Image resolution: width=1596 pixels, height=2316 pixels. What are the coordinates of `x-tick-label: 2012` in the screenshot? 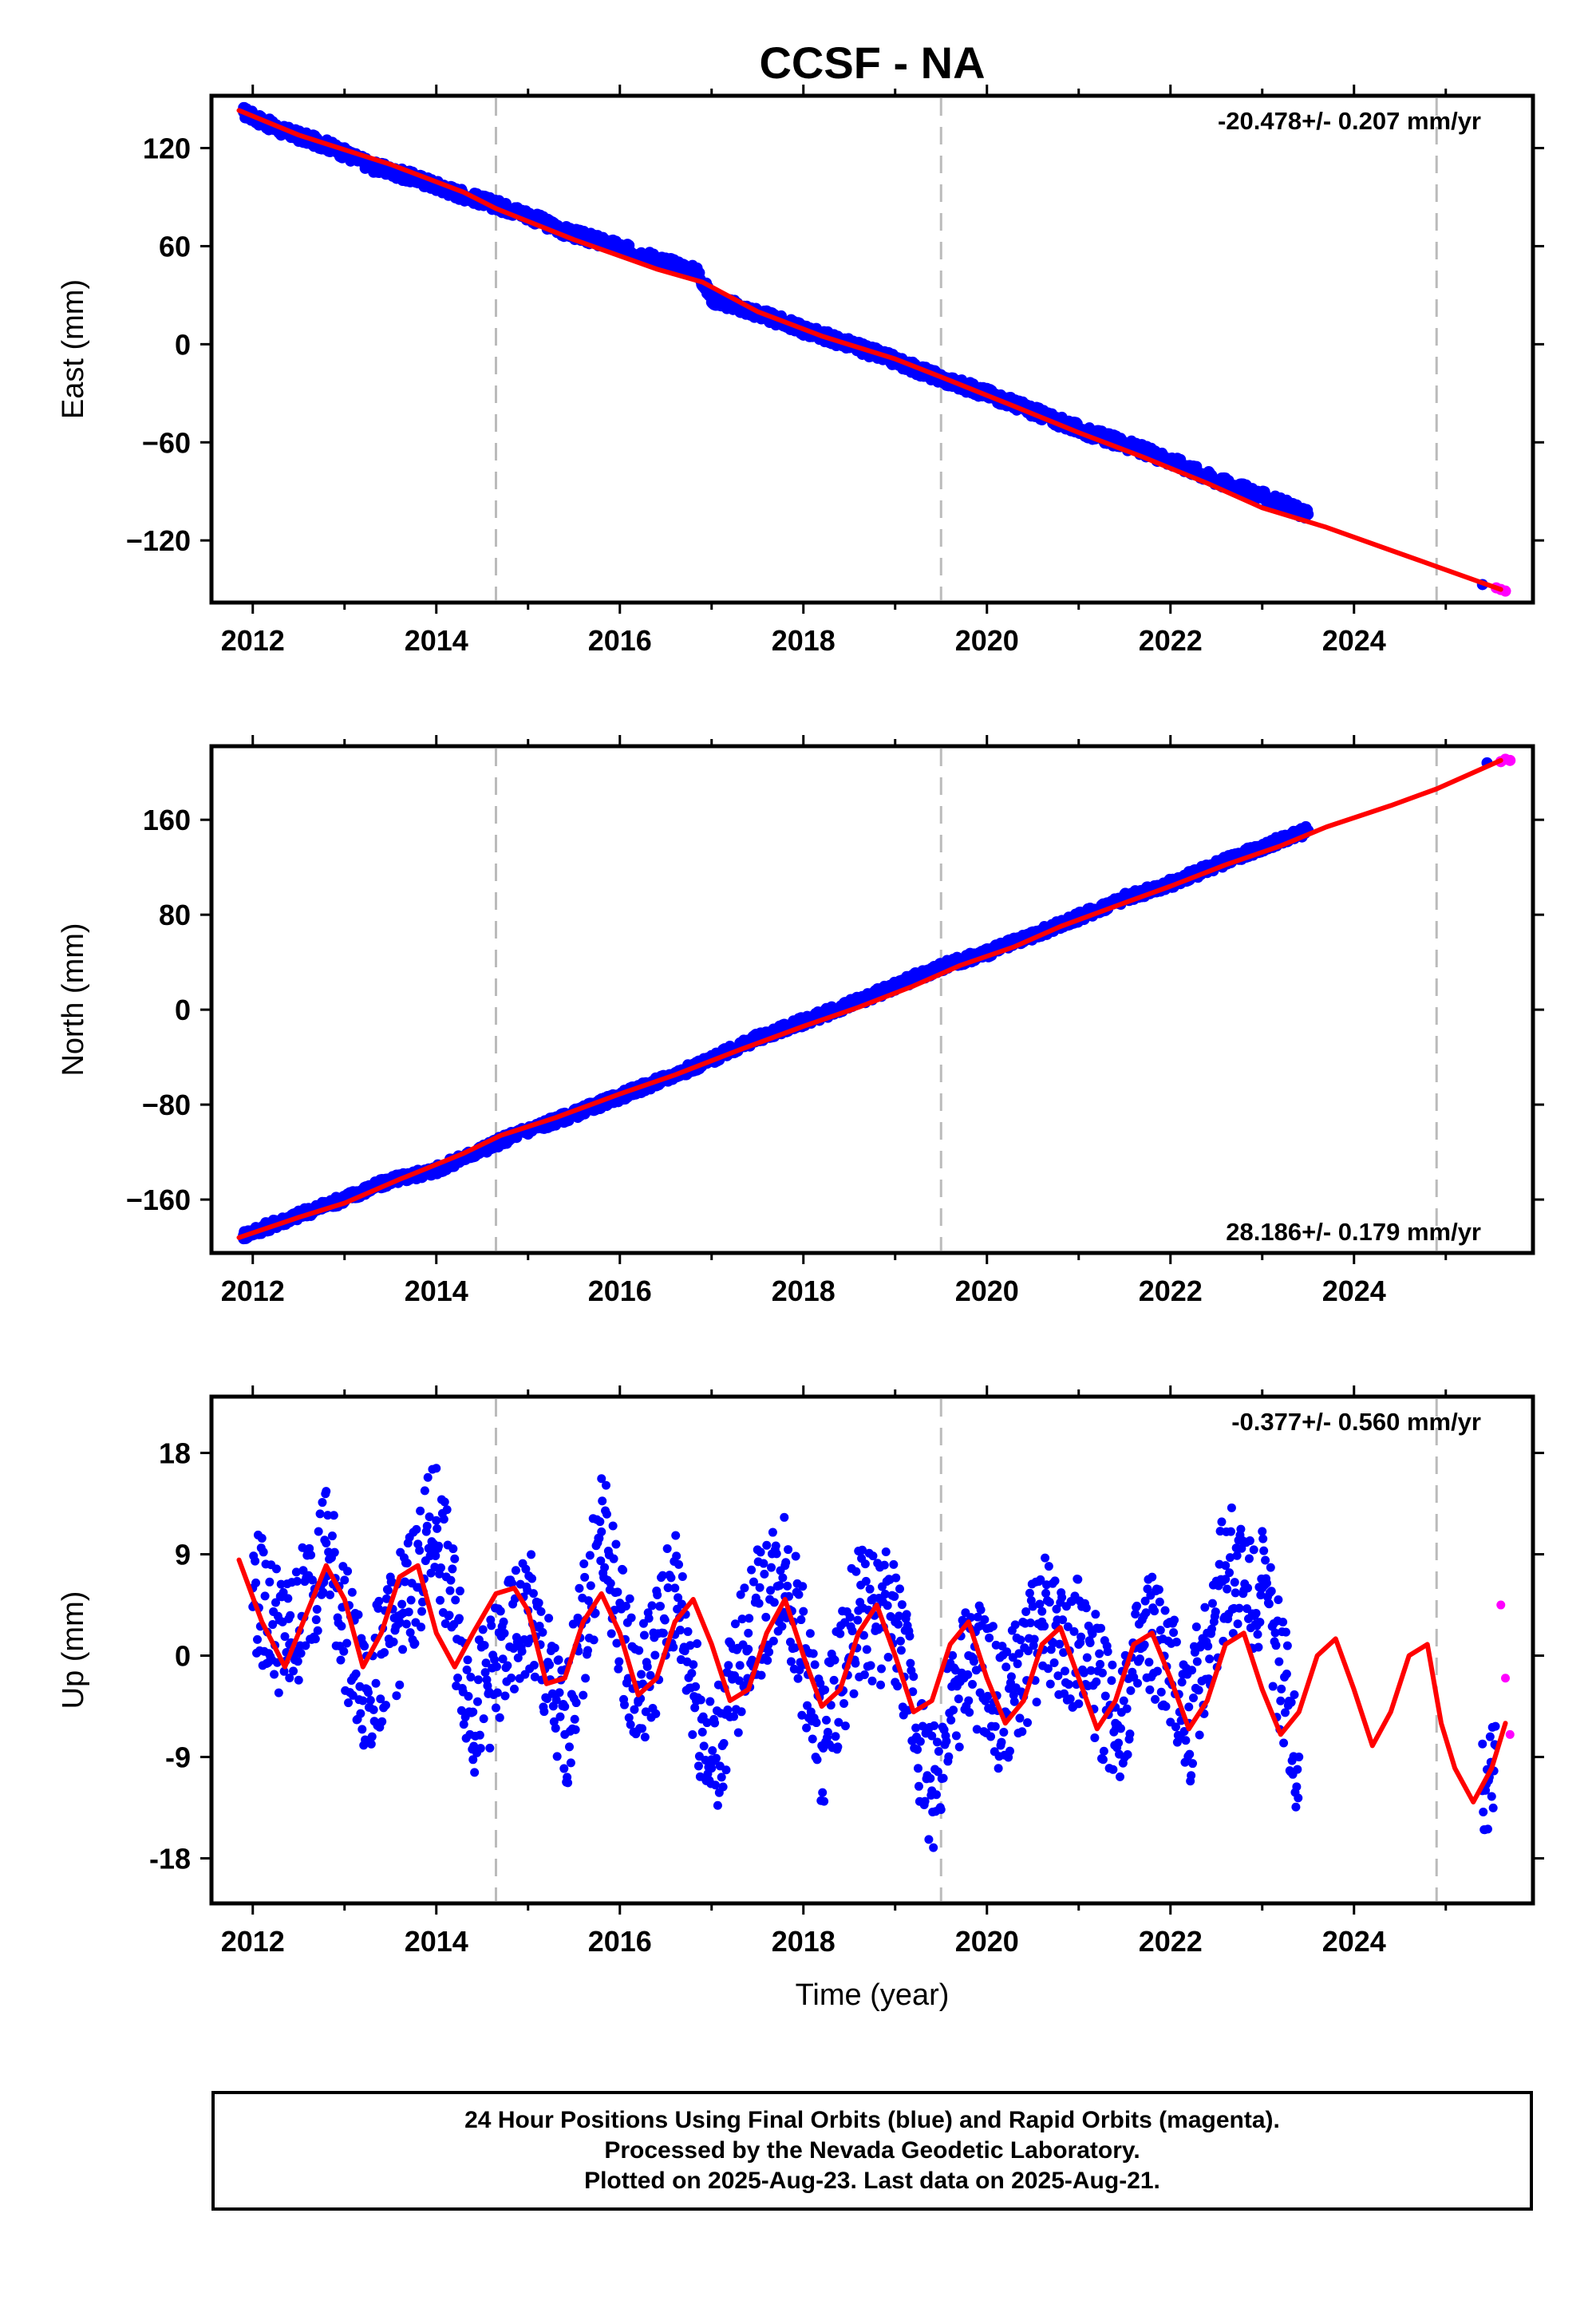 It's located at (253, 640).